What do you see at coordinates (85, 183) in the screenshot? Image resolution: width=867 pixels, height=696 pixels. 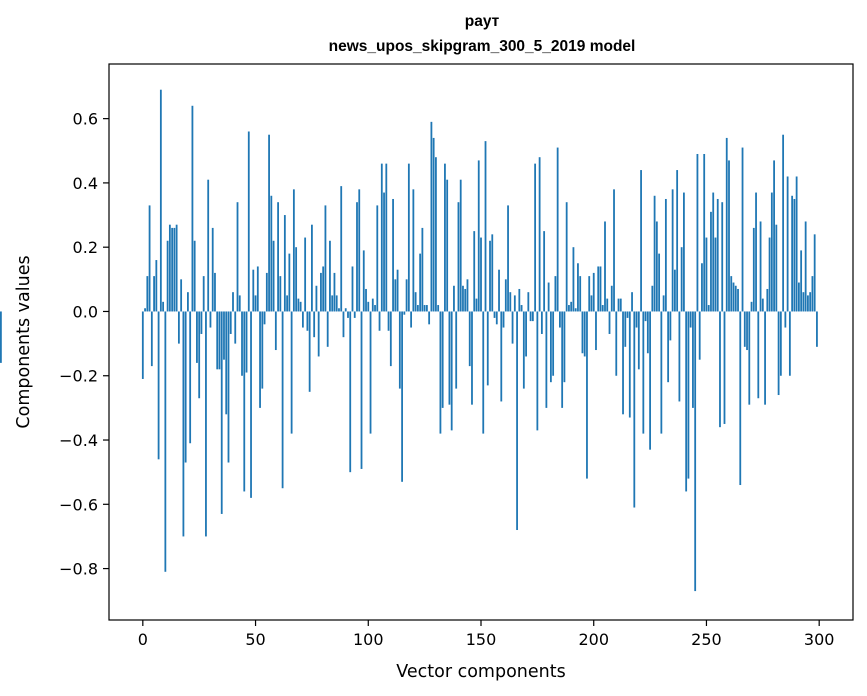 I see `y-tick-label: 0.4` at bounding box center [85, 183].